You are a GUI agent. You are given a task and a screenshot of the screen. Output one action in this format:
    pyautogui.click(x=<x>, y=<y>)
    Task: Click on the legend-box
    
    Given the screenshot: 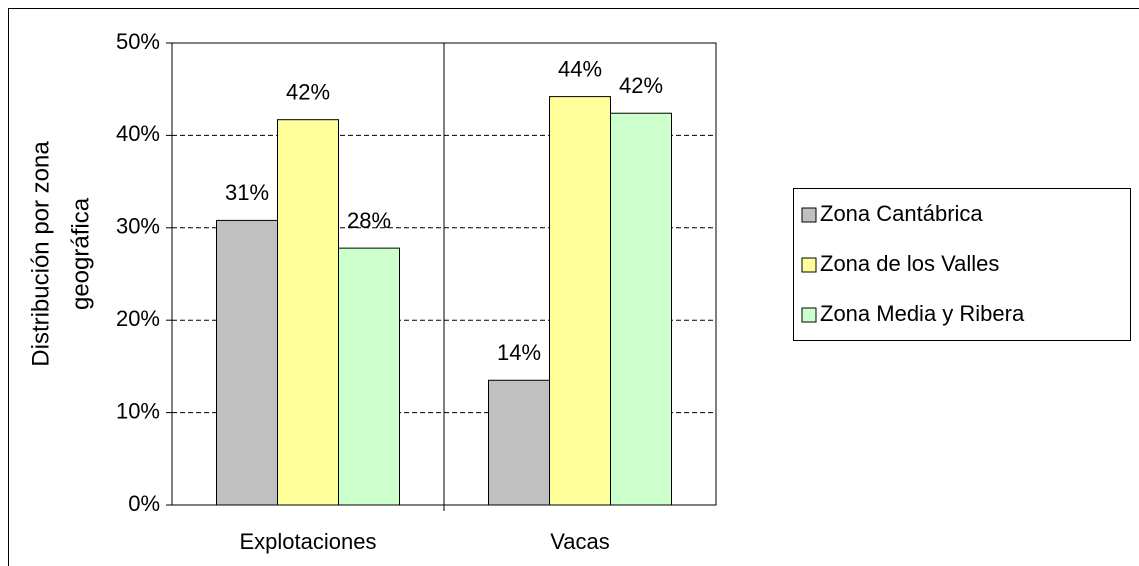 What is the action you would take?
    pyautogui.click(x=962, y=264)
    